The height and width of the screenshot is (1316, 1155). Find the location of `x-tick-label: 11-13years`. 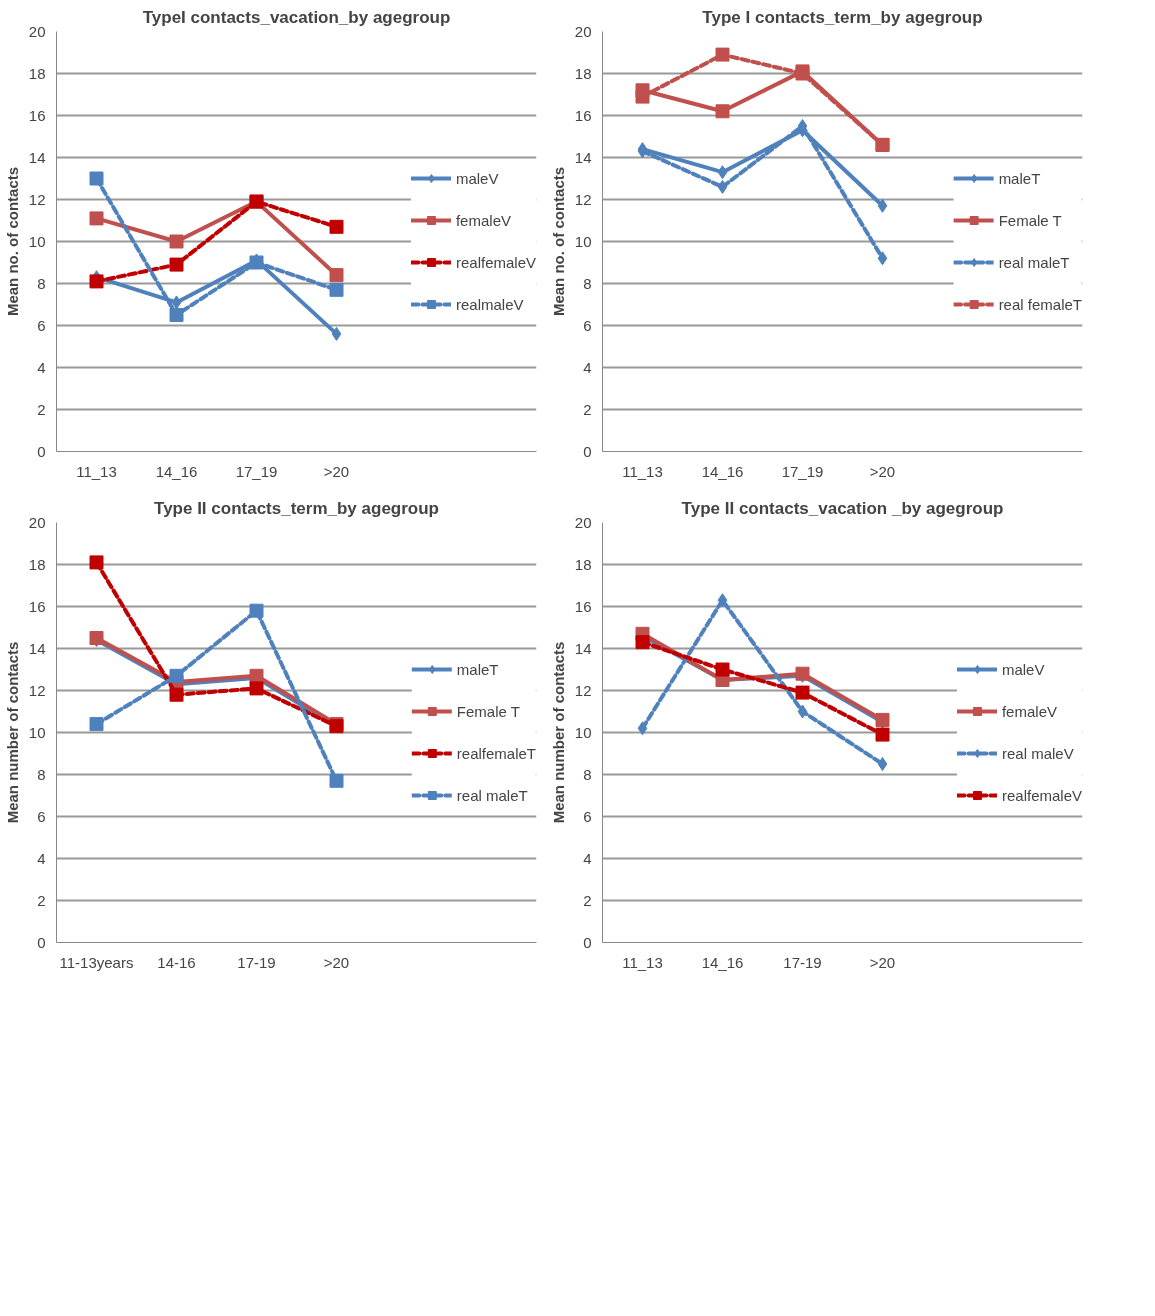

x-tick-label: 11-13years is located at coordinates (96, 962).